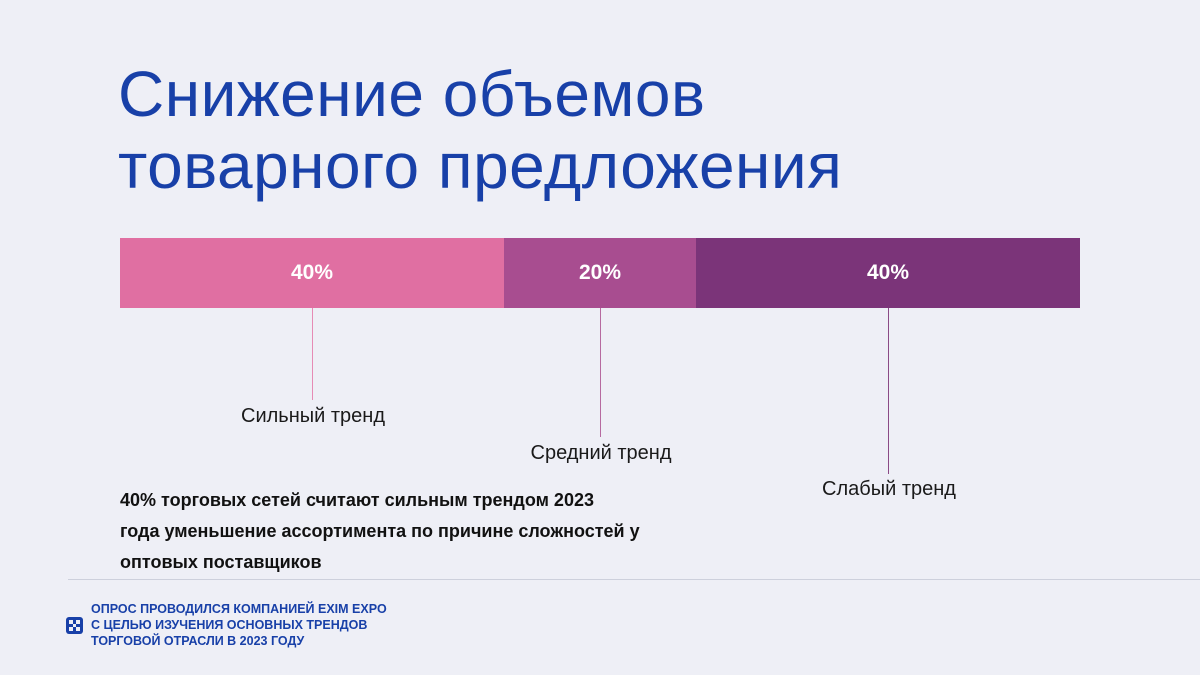 This screenshot has height=675, width=1200. Describe the element at coordinates (601, 453) in the screenshot. I see `category-label-2: Средний тренд` at that location.